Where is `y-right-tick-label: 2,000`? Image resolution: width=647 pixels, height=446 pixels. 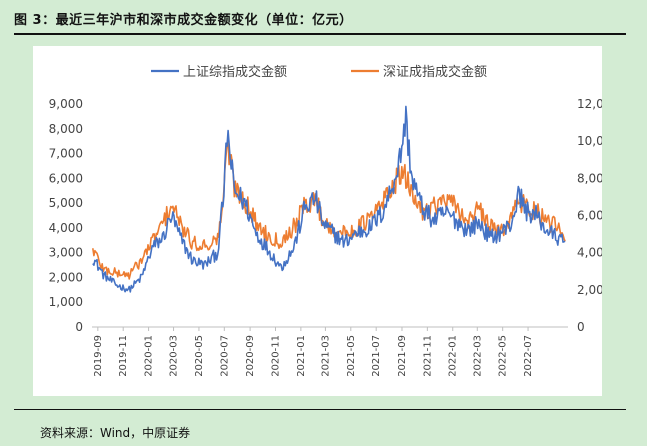 y-right-tick-label: 2,000 is located at coordinates (589, 290).